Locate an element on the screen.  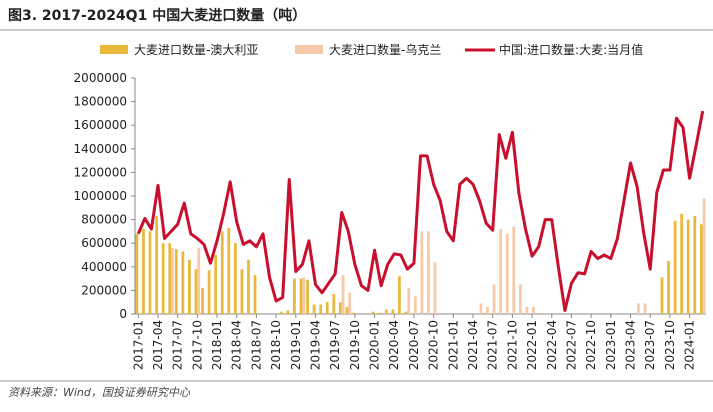
legend-label: 中国:进口数量:大麦:当月值 is located at coordinates (571, 49).